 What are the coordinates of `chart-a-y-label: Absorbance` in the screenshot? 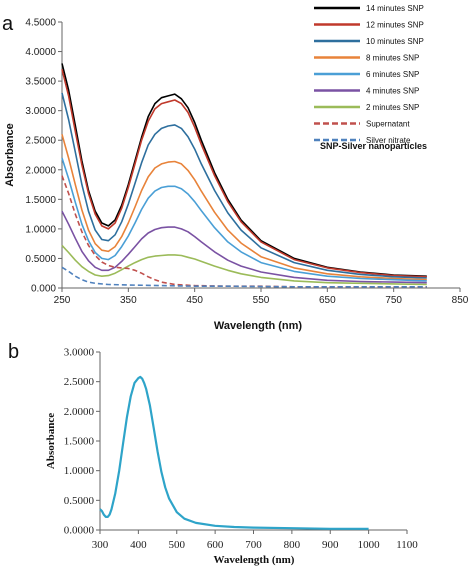 It's located at (10, 155).